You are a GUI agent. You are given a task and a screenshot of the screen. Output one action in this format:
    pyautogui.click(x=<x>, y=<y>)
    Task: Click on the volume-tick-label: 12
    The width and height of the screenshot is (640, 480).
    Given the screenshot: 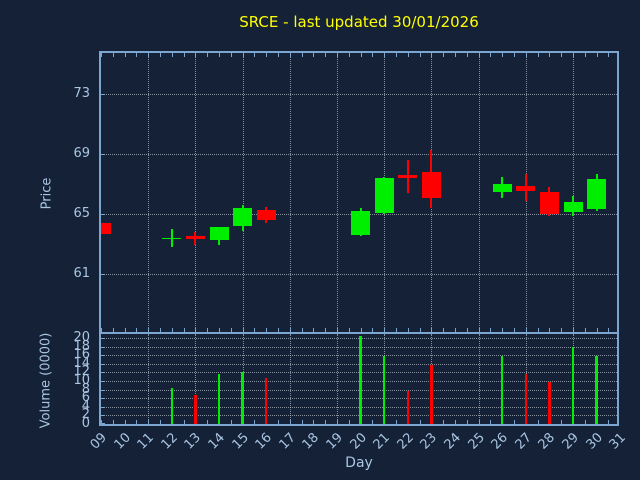 What is the action you would take?
    pyautogui.click(x=81, y=372)
    